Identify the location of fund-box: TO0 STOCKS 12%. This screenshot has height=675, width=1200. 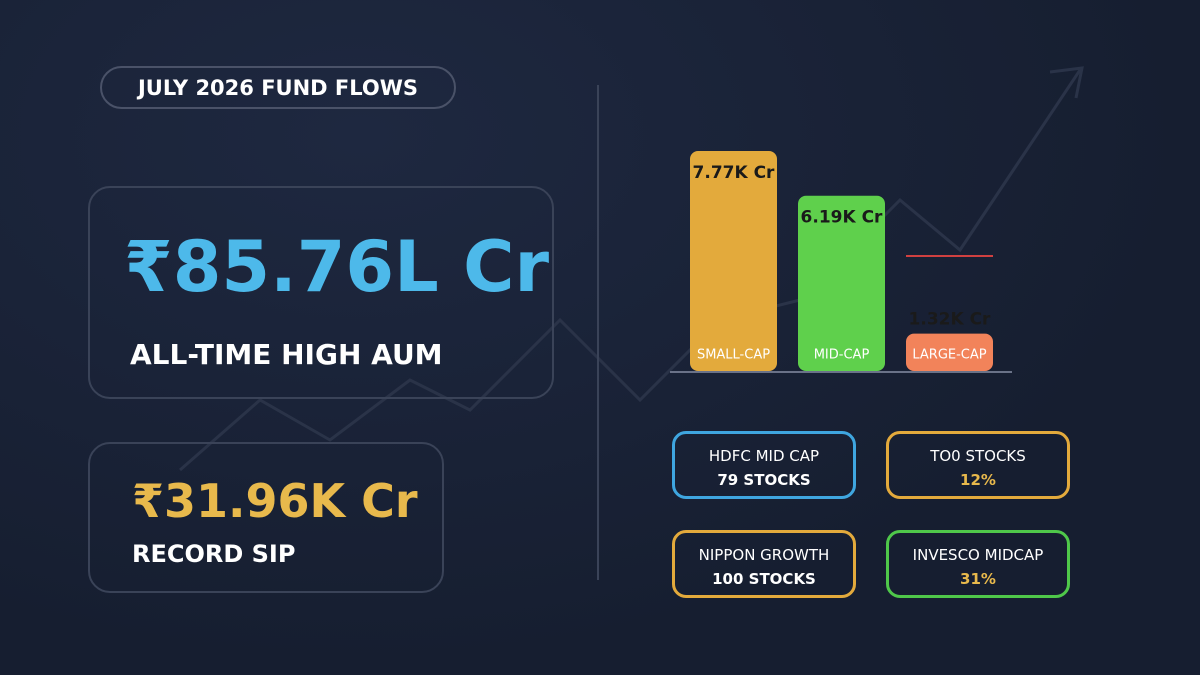
(978, 465).